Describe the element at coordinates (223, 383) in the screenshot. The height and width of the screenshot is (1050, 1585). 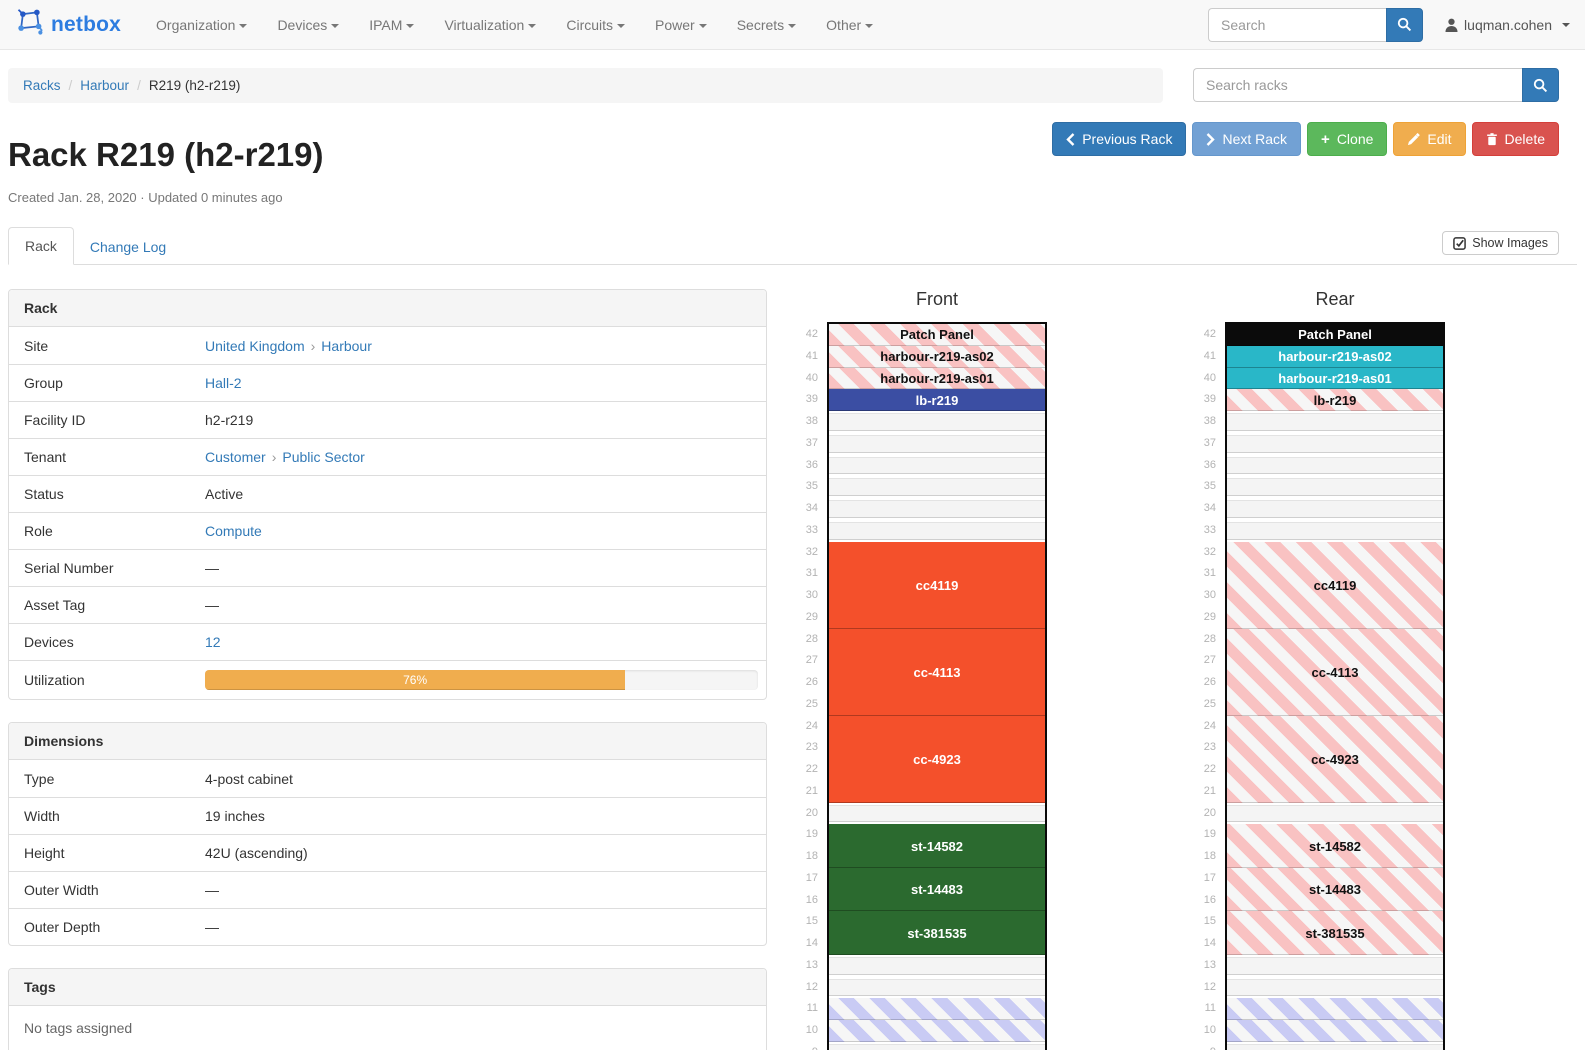
I see `value-link-hall-2: Hall-2` at that location.